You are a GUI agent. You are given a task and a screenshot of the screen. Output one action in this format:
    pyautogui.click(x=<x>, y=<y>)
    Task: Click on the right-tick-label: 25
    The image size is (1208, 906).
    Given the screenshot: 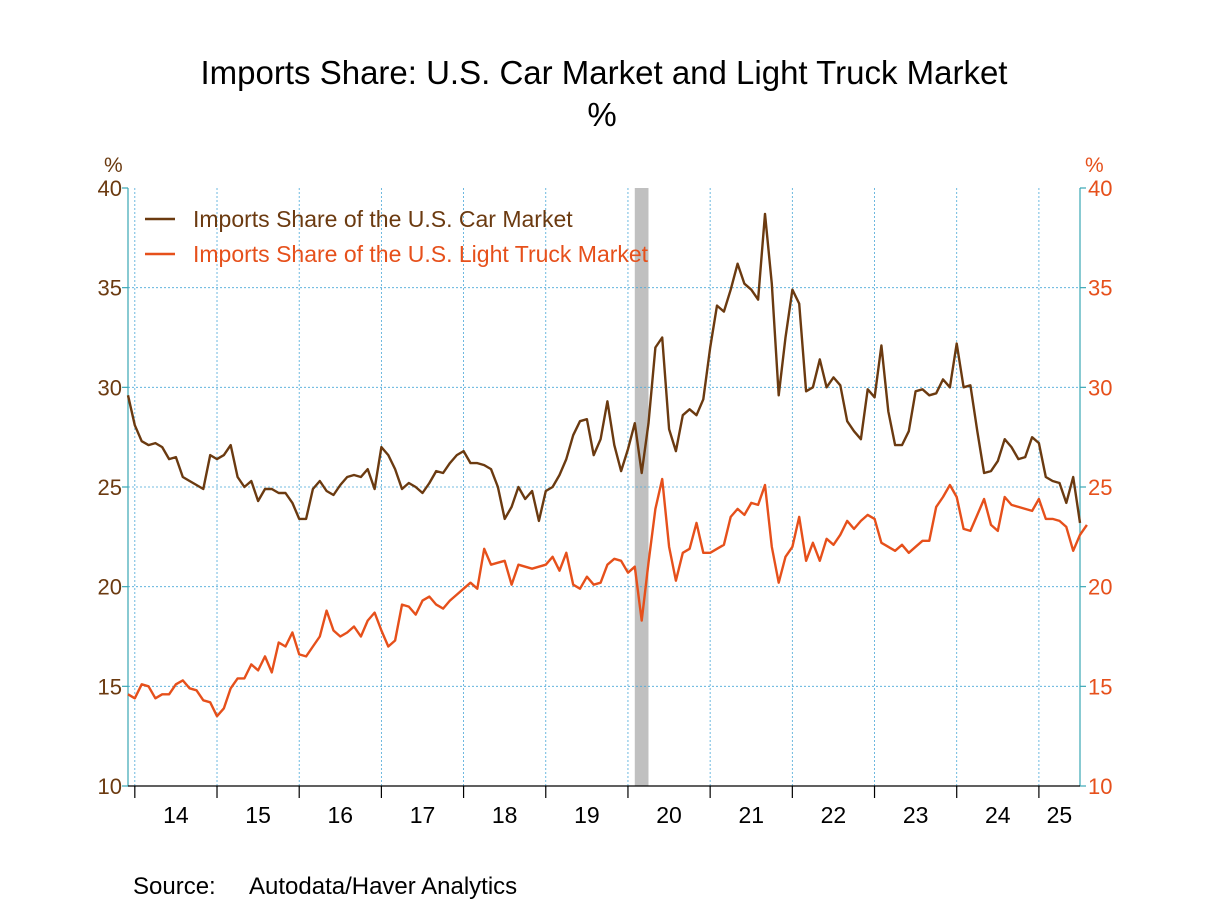 What is the action you would take?
    pyautogui.click(x=1100, y=487)
    